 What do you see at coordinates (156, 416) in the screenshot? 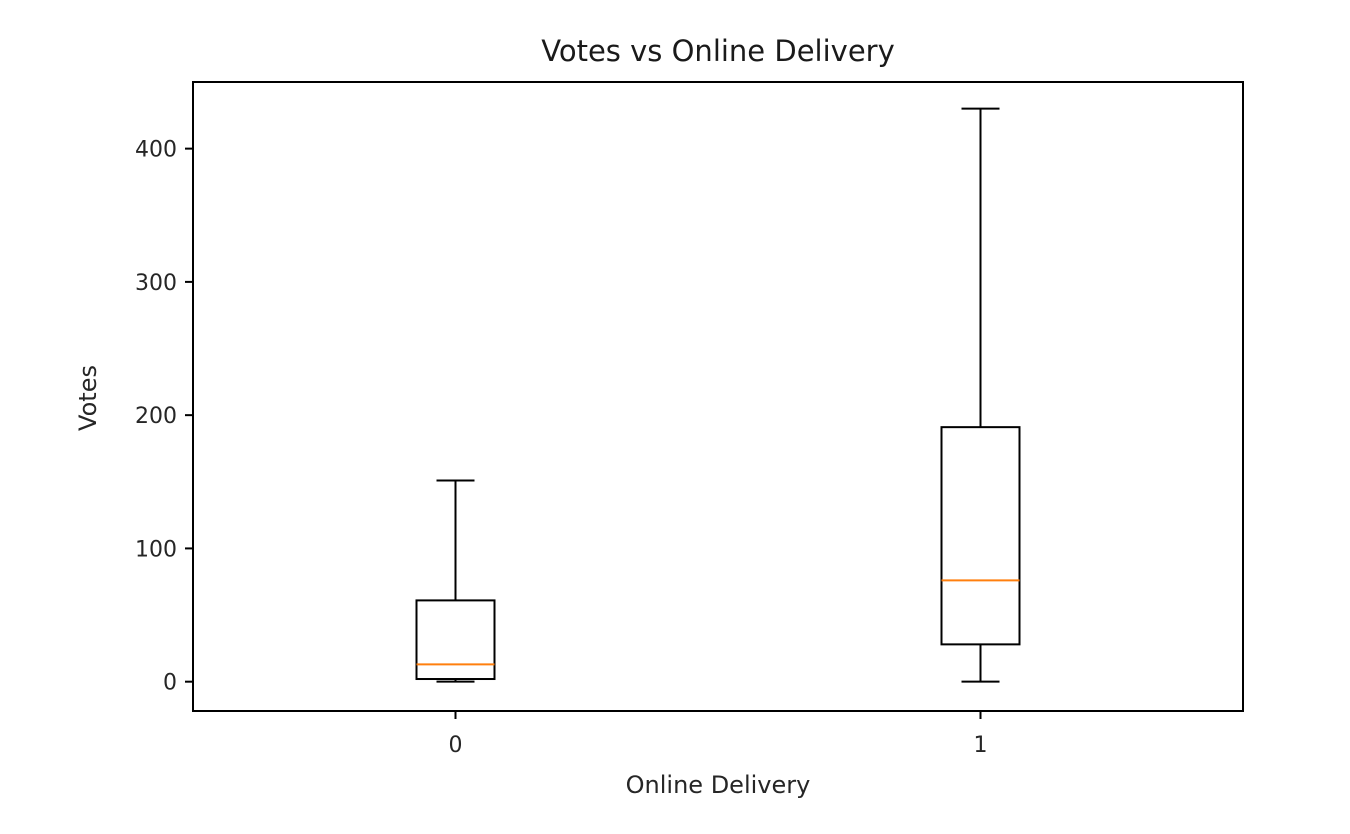
I see `y-tick-label: 200` at bounding box center [156, 416].